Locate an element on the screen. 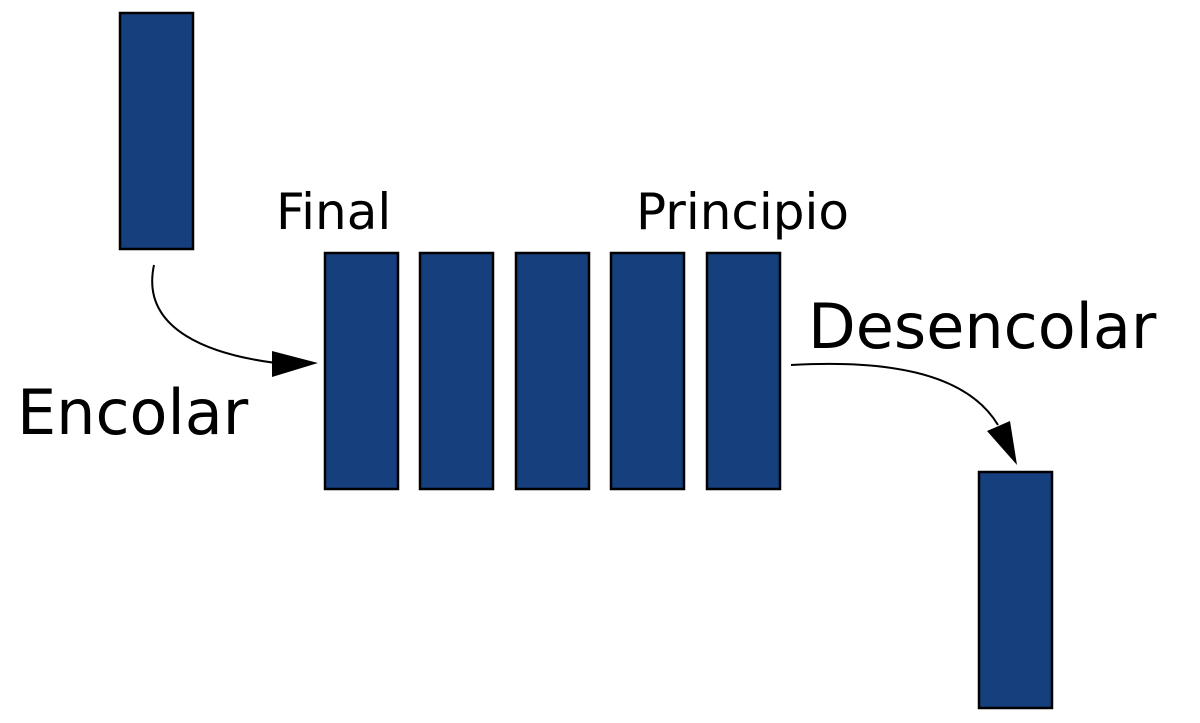  principio-label: Principio is located at coordinates (742, 212).